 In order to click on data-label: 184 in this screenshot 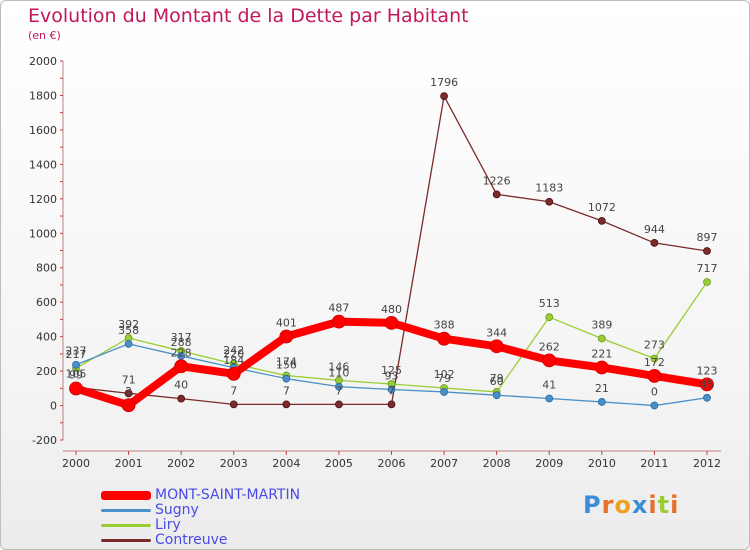, I will do `click(233, 360)`.